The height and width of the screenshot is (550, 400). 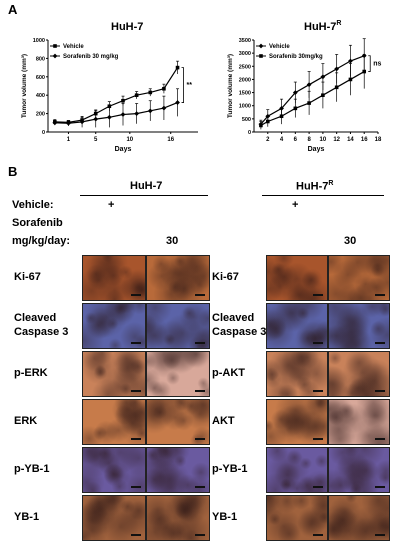 What do you see at coordinates (182, 85) in the screenshot?
I see `significance-bracket` at bounding box center [182, 85].